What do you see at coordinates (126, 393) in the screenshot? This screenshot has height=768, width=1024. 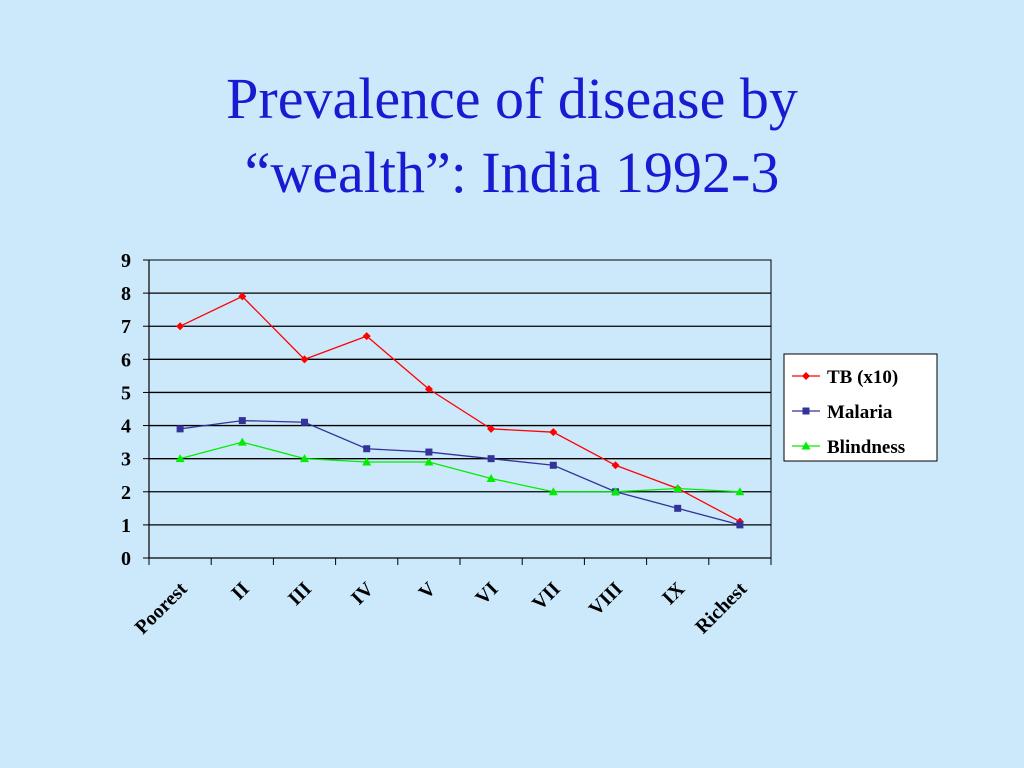 I see `y-tick-label: 5` at bounding box center [126, 393].